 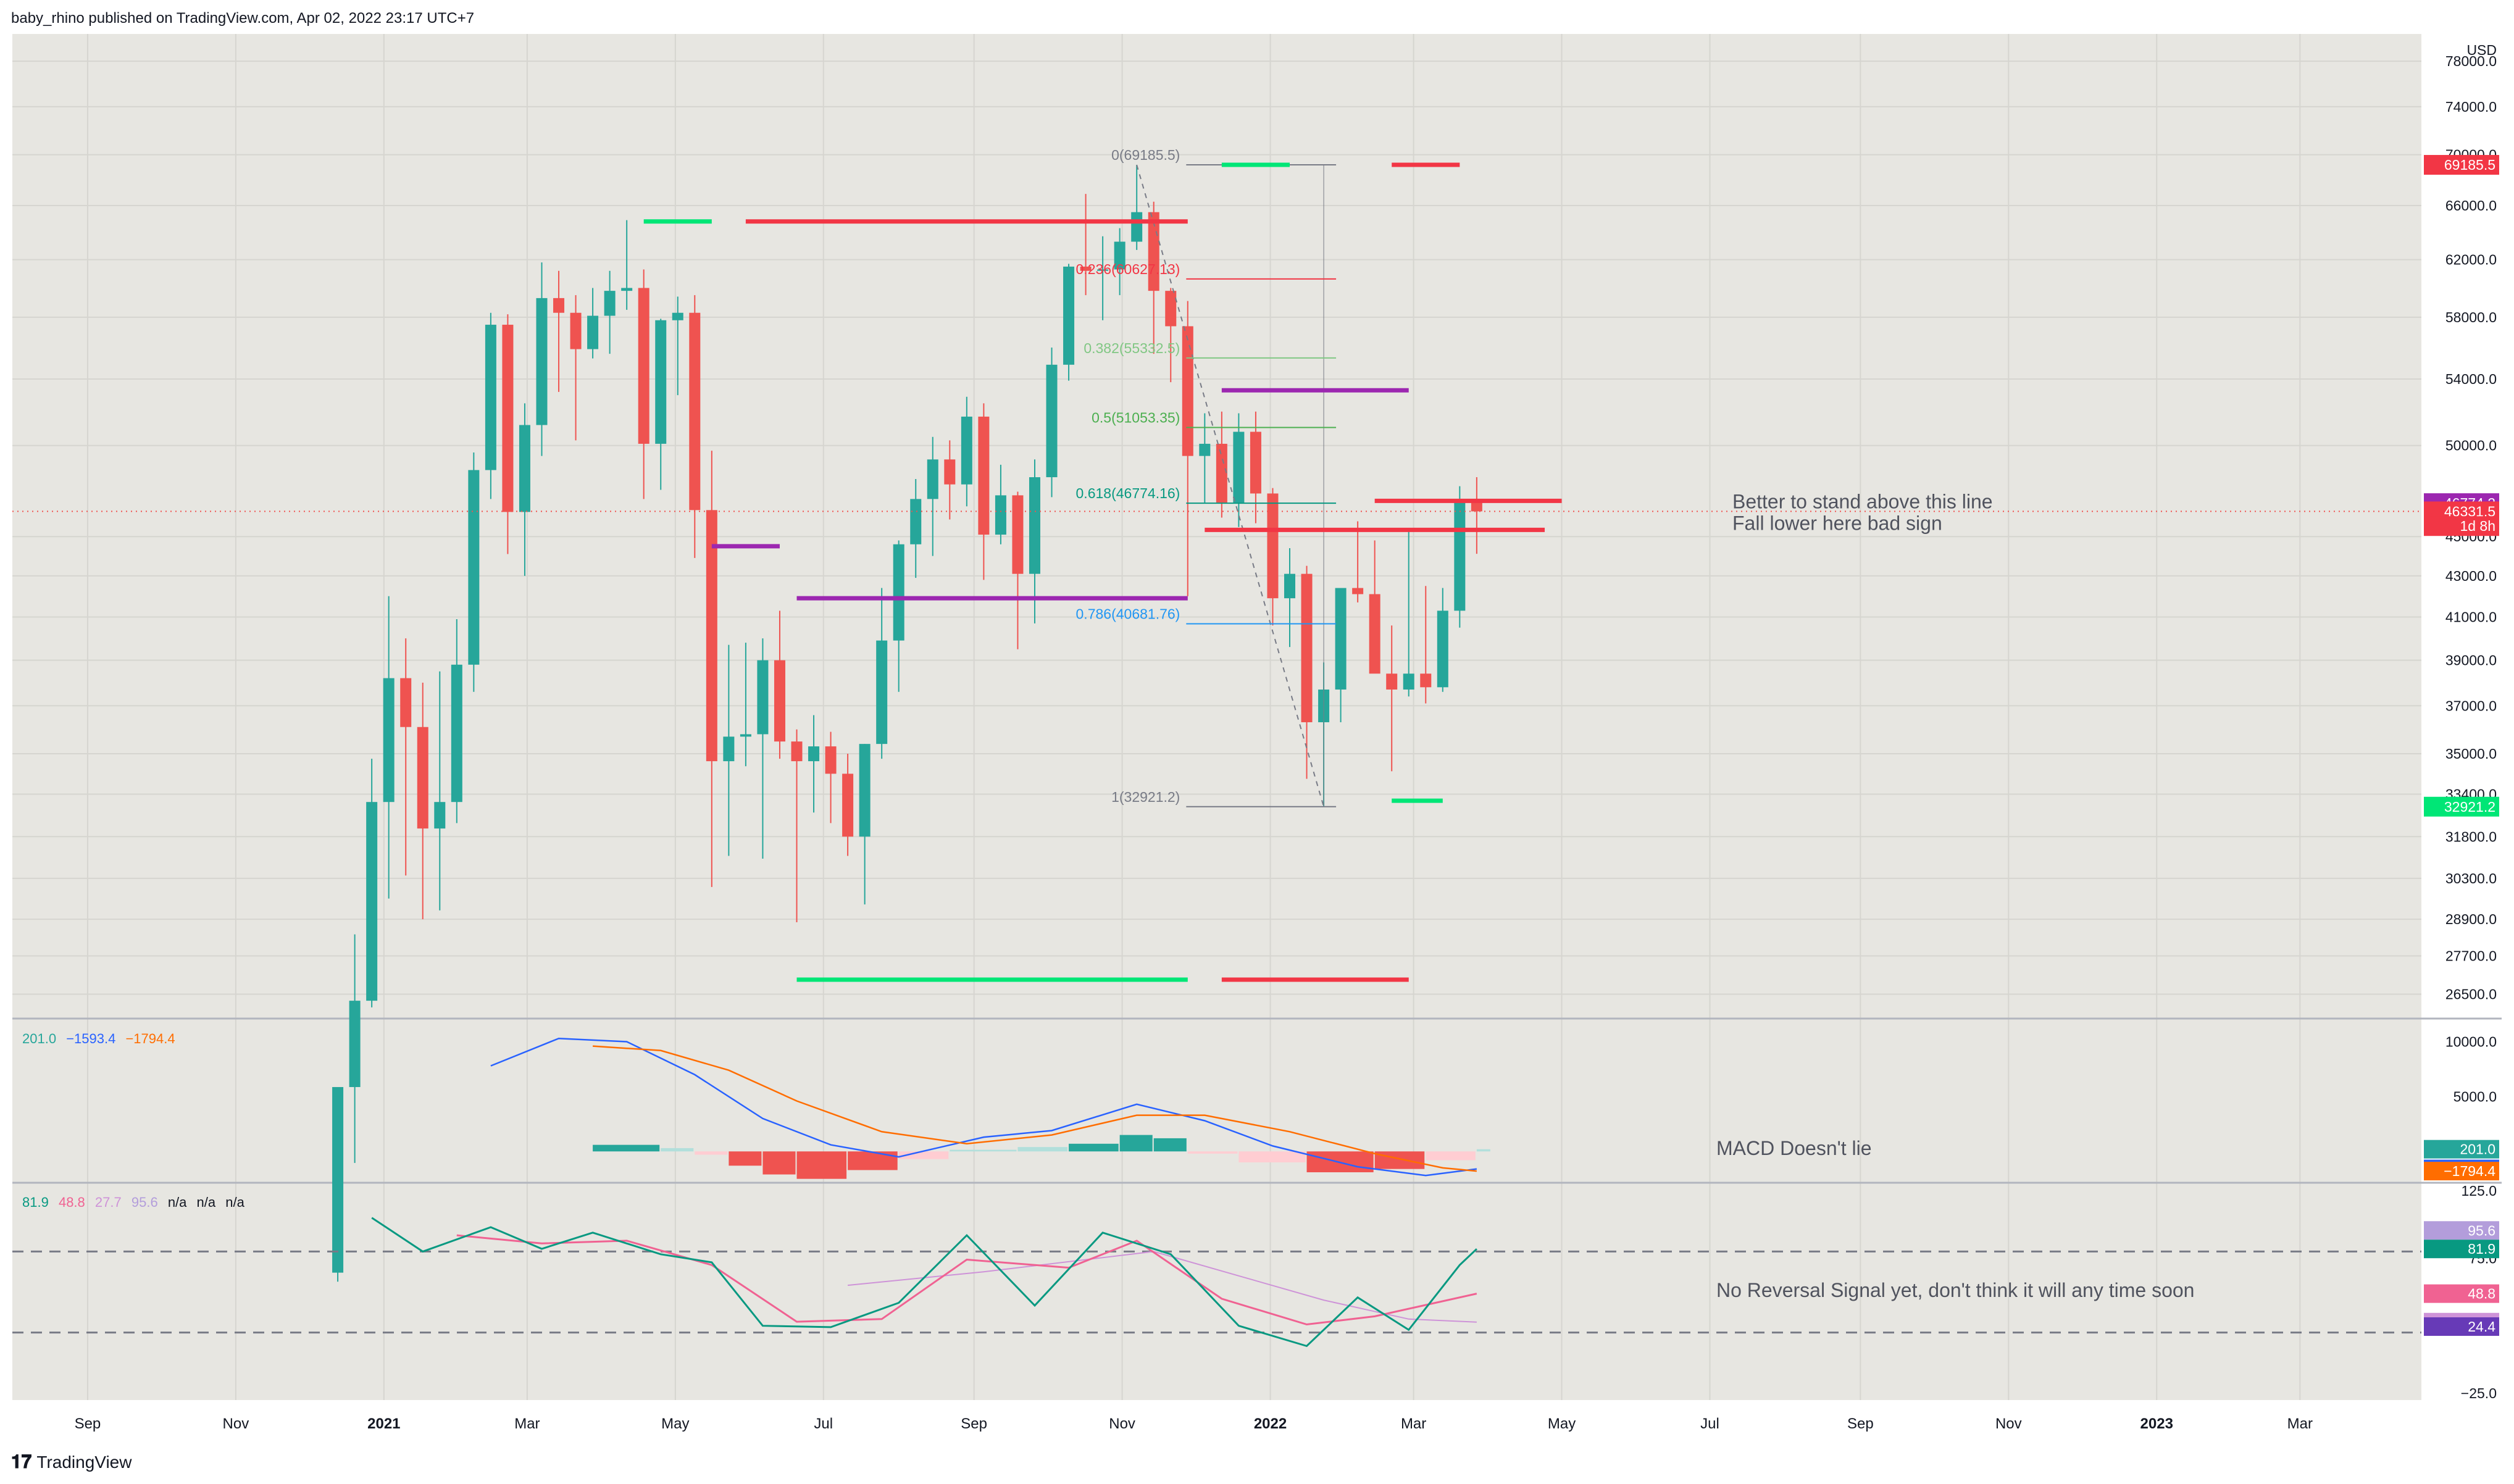 I want to click on price-tick-label: 41000.0, so click(x=2471, y=617).